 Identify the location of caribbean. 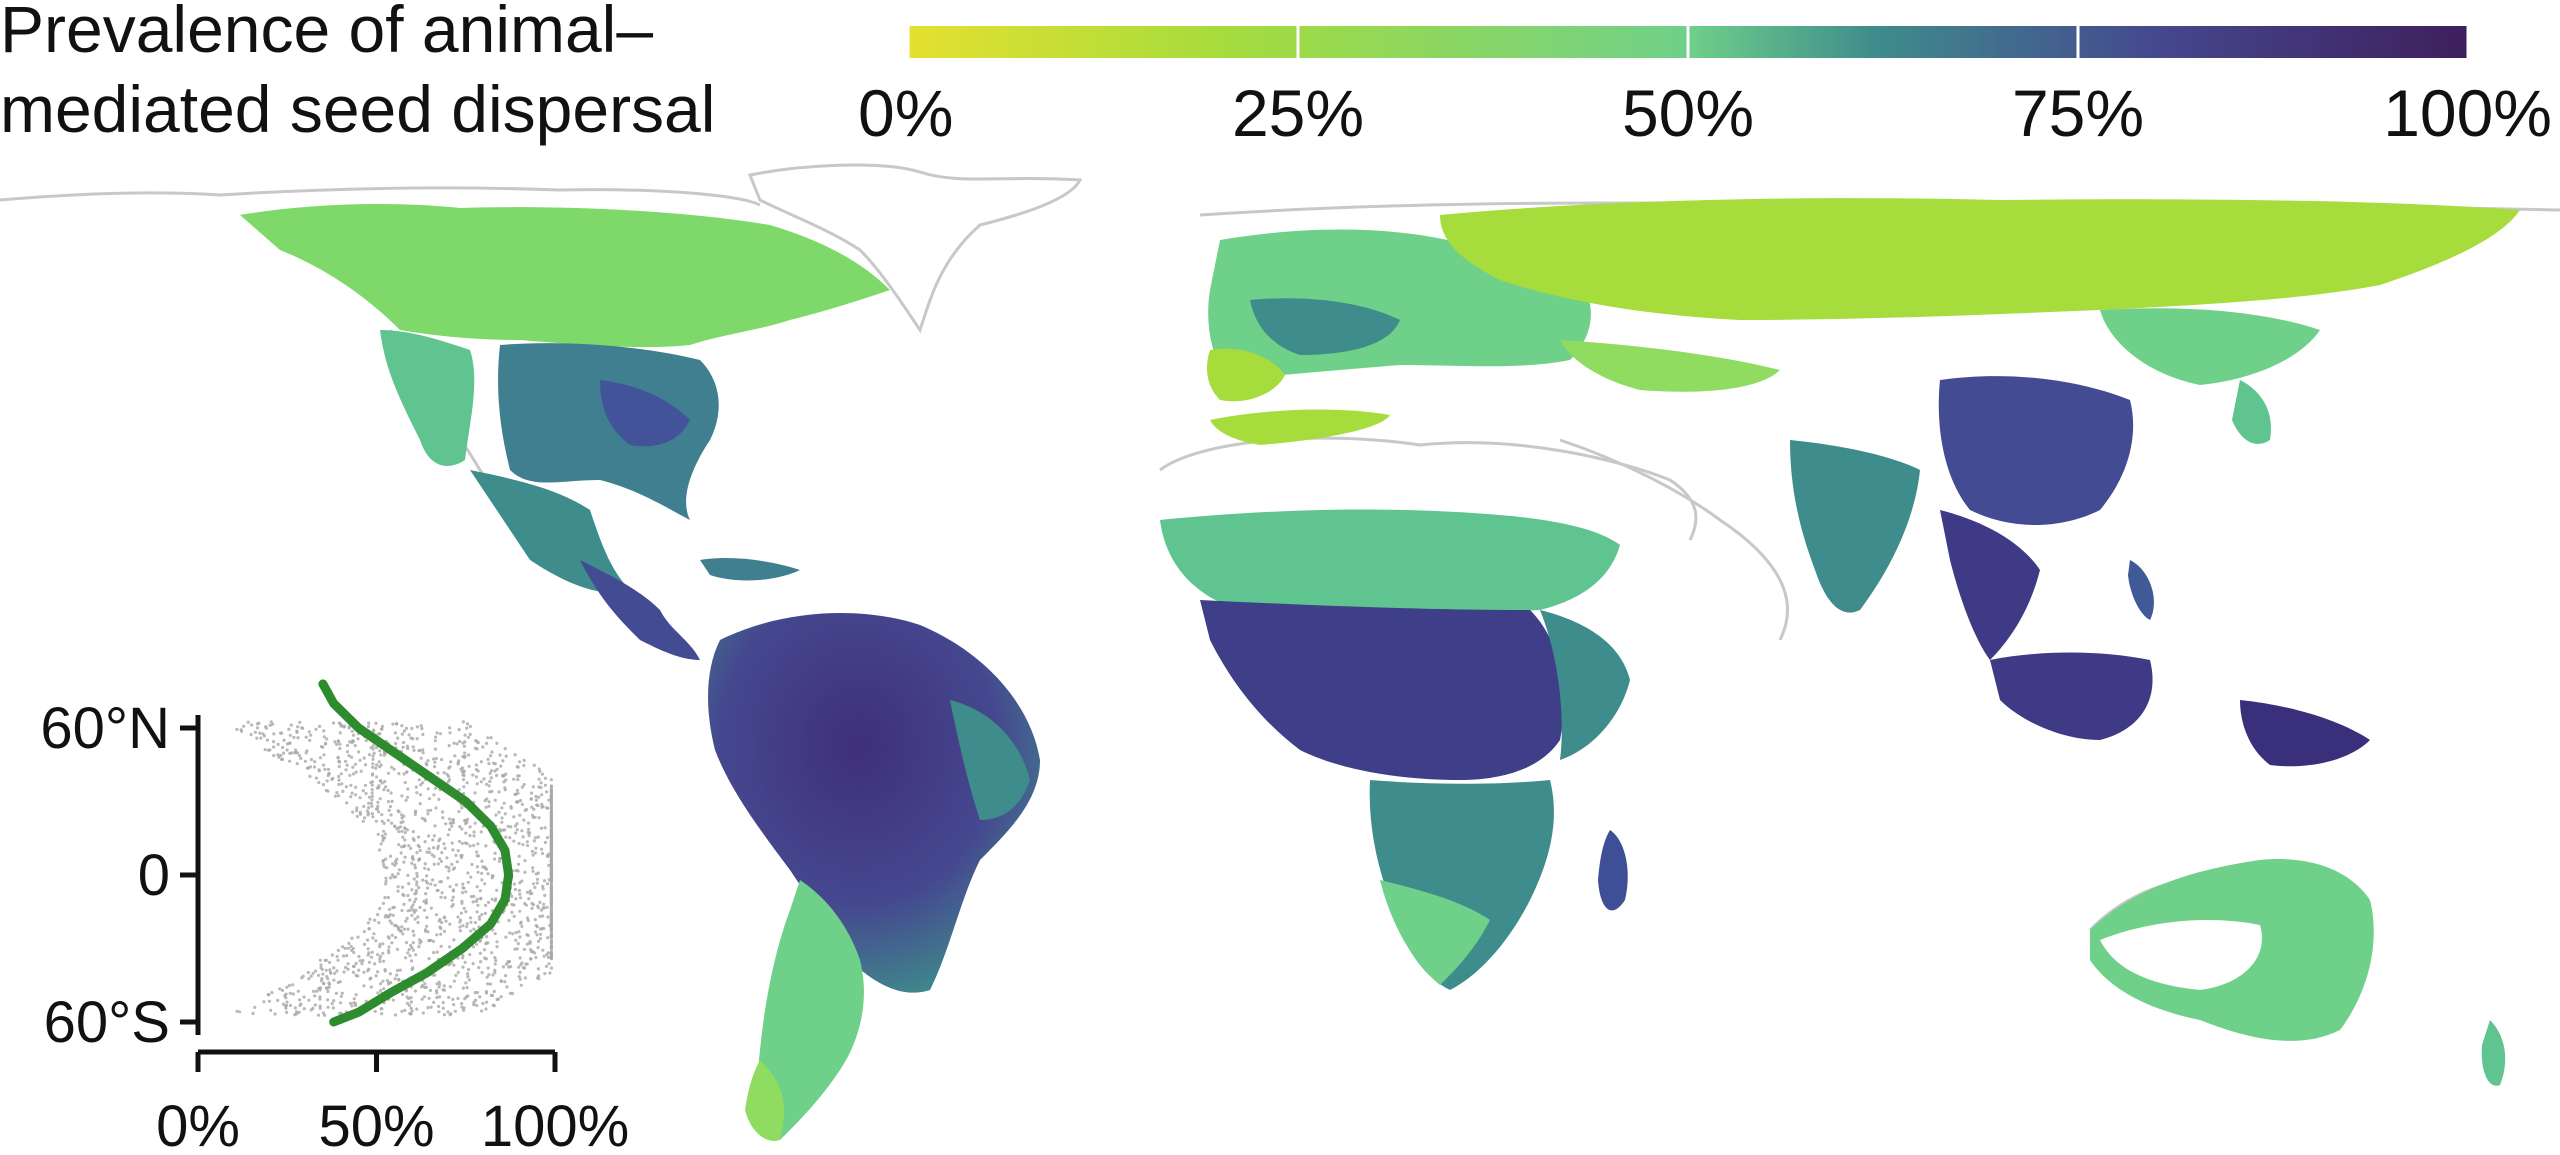
(750, 569).